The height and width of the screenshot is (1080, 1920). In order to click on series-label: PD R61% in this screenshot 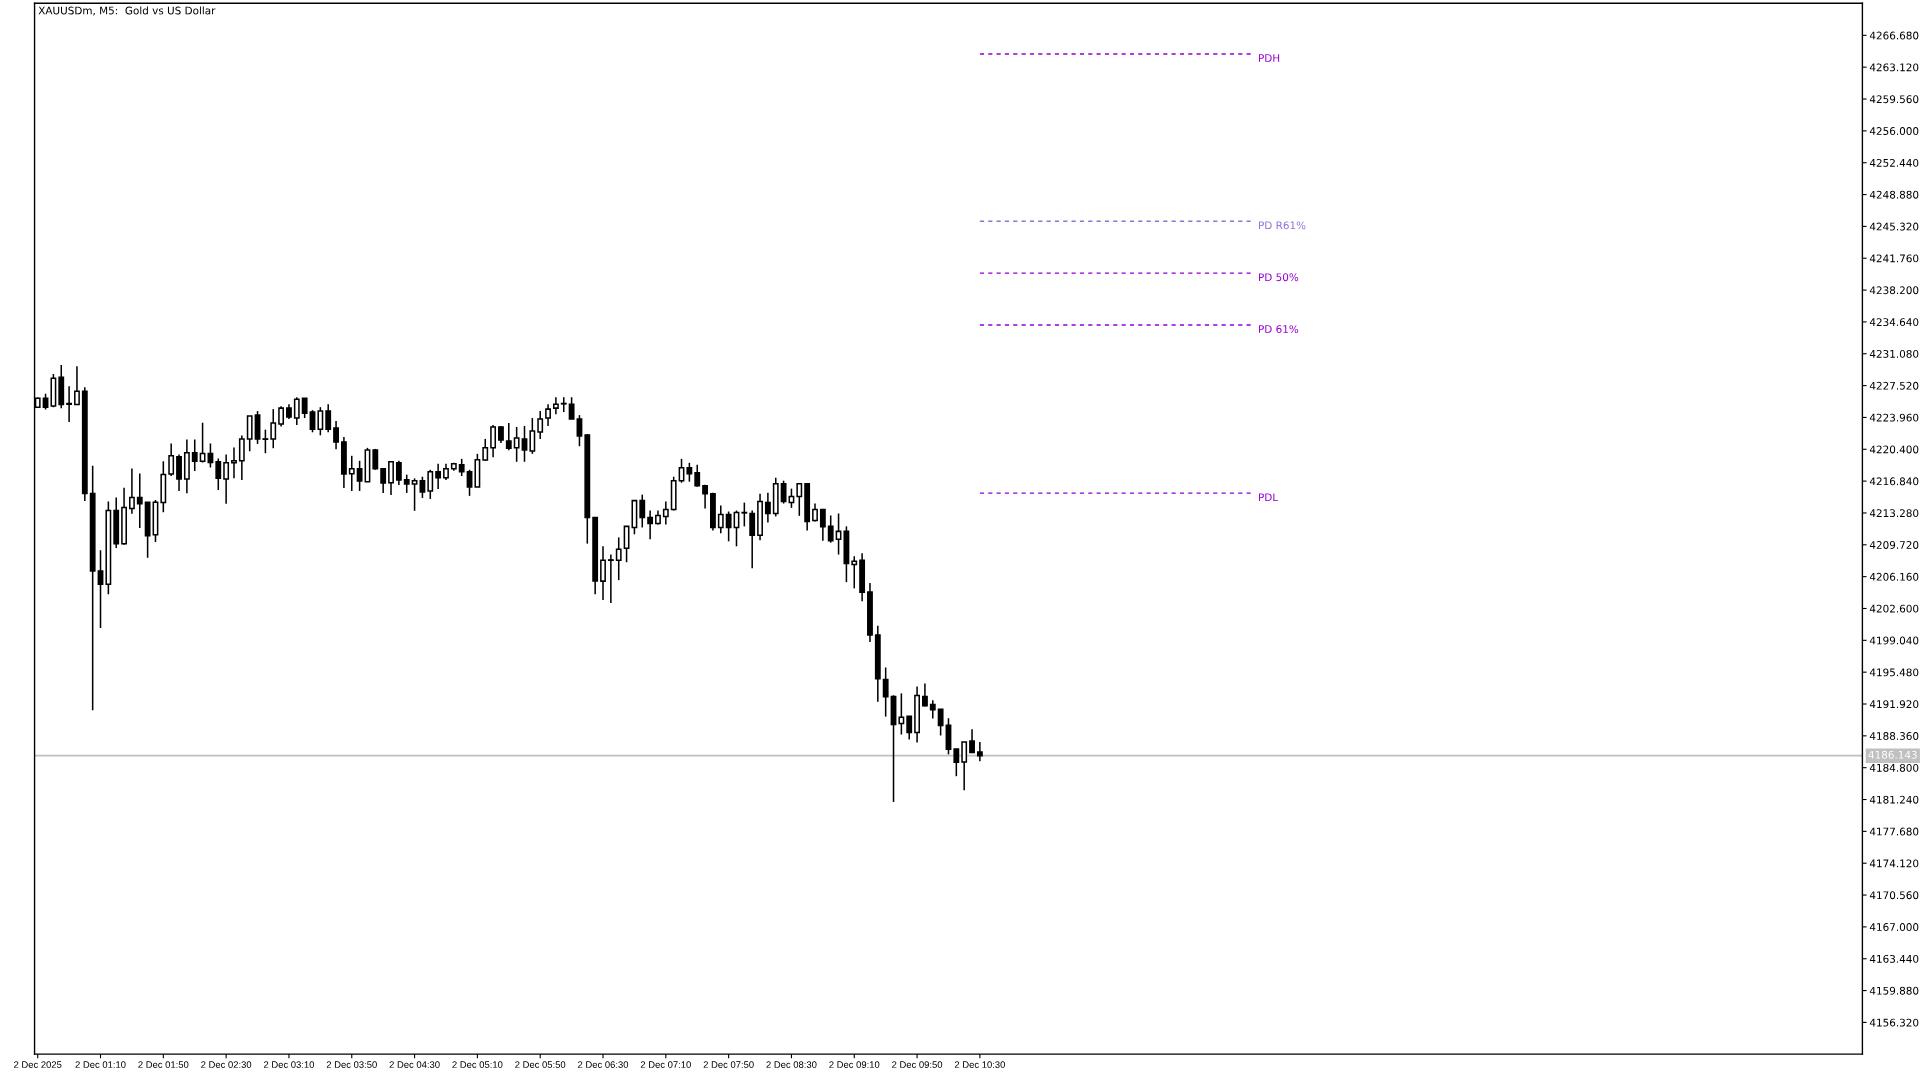, I will do `click(1282, 225)`.